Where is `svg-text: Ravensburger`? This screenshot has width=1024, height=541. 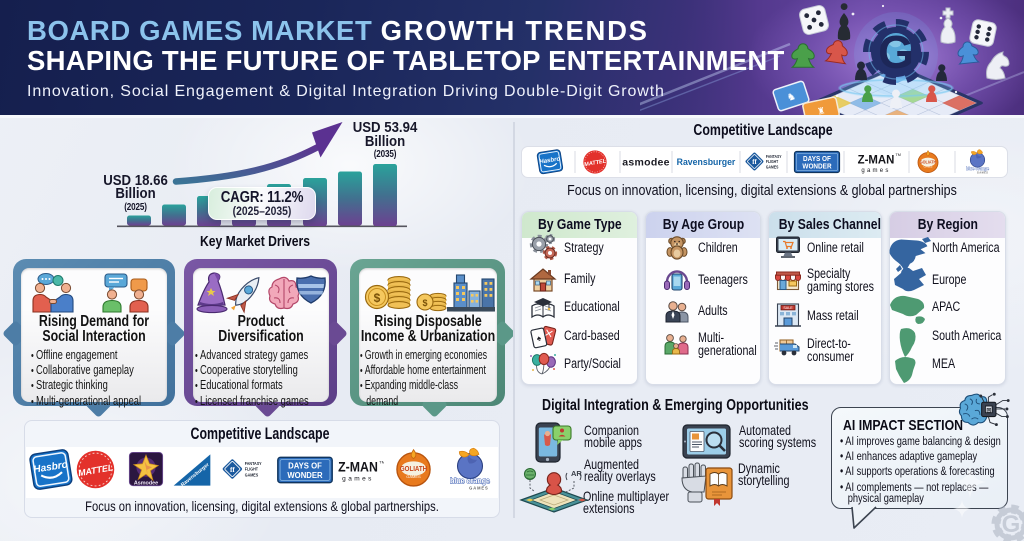 svg-text: Ravensburger is located at coordinates (706, 161).